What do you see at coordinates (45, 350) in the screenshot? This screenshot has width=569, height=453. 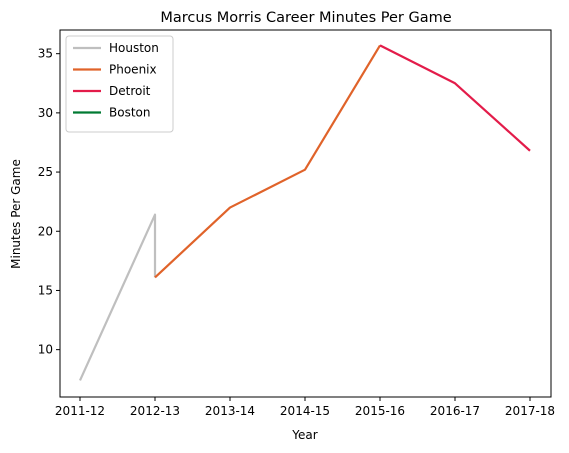 I see `y-tick-label: 10` at bounding box center [45, 350].